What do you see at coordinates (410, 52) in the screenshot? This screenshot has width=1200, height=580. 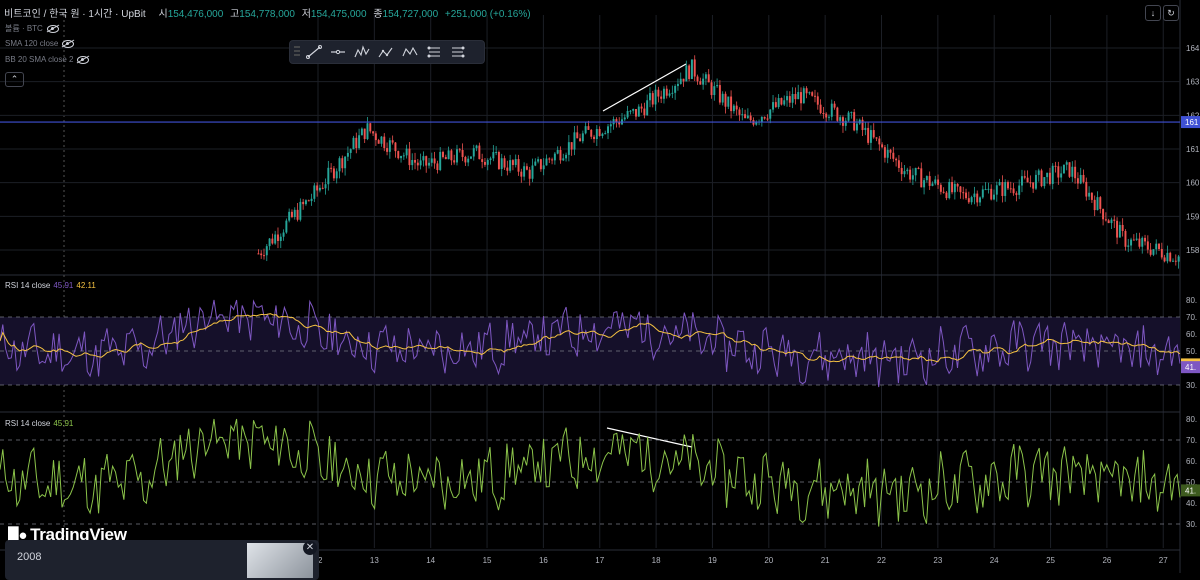 I see `xabcd-button` at bounding box center [410, 52].